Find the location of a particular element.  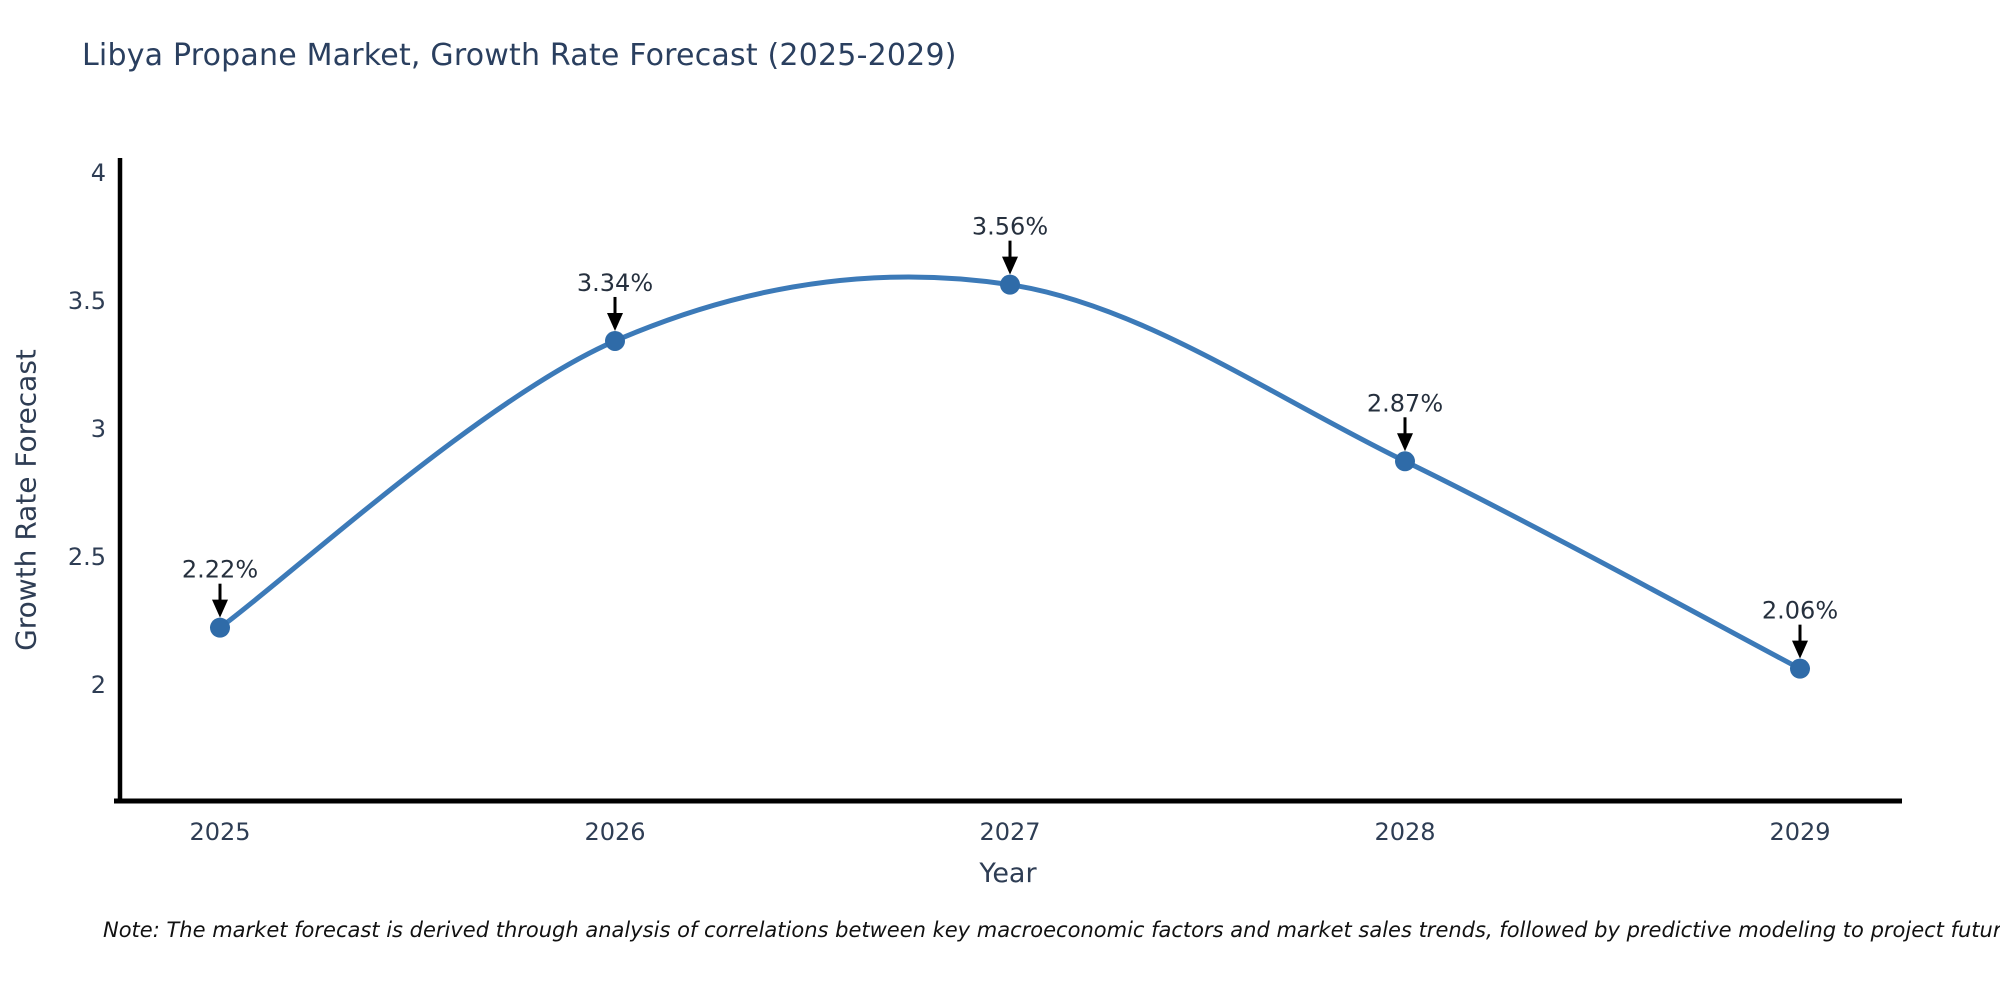

x-tick-label: 2026 is located at coordinates (614, 832).